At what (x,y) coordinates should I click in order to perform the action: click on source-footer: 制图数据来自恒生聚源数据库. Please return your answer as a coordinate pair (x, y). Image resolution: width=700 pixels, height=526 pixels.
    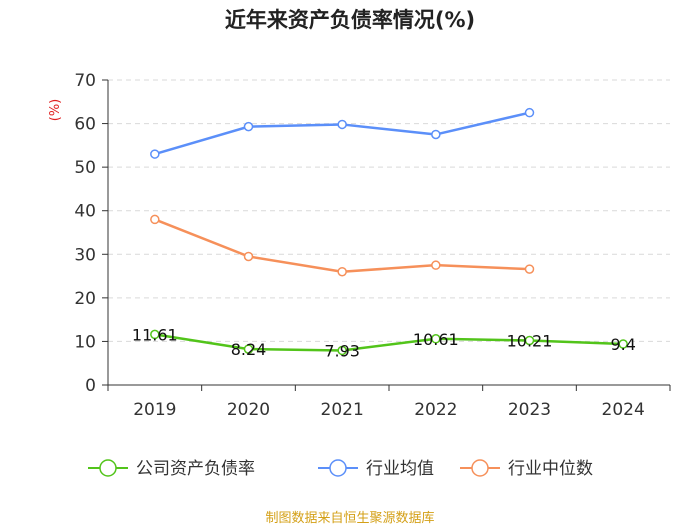
    Looking at the image, I should click on (350, 518).